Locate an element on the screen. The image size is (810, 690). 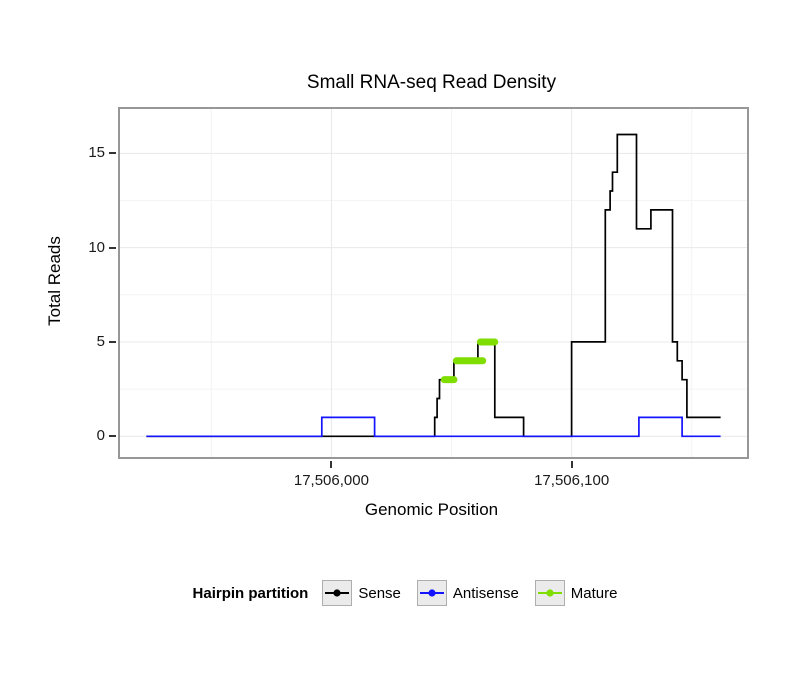
legend-glyph-antisense is located at coordinates (431, 593).